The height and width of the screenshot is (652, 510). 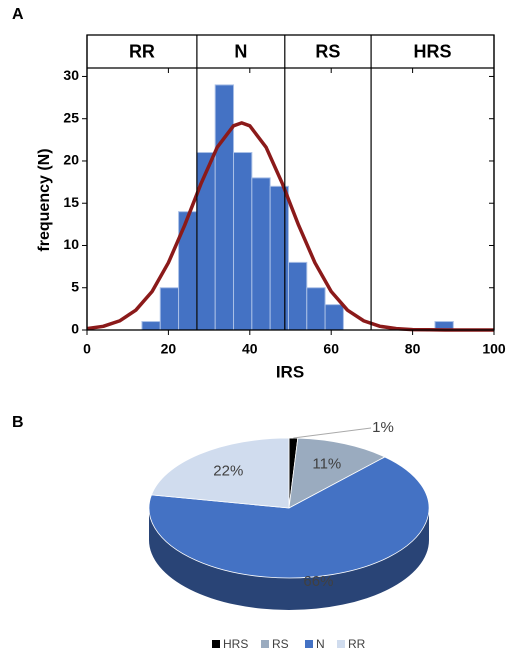 What do you see at coordinates (433, 51) in the screenshot?
I see `region-label: HRS` at bounding box center [433, 51].